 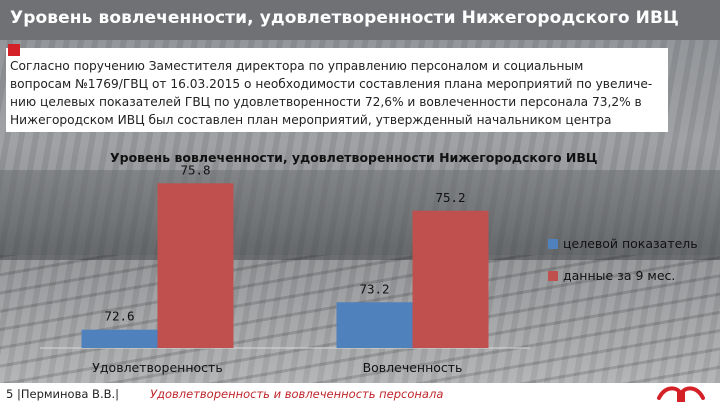 What do you see at coordinates (450, 197) in the screenshot?
I see `data-label: 75.2` at bounding box center [450, 197].